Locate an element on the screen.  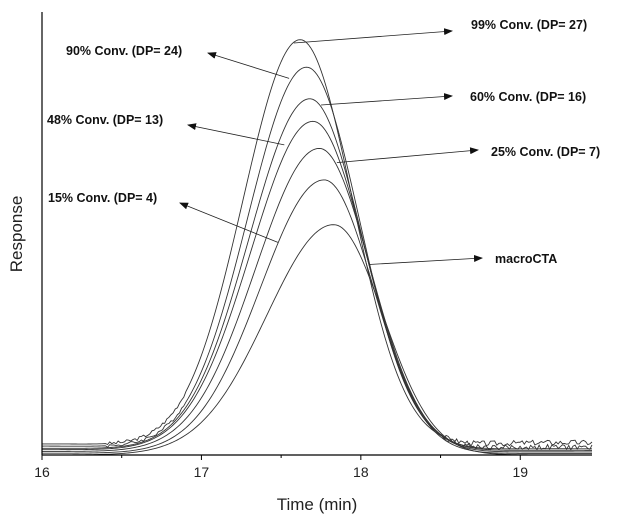
x-tick-label: 19 is located at coordinates (520, 472).